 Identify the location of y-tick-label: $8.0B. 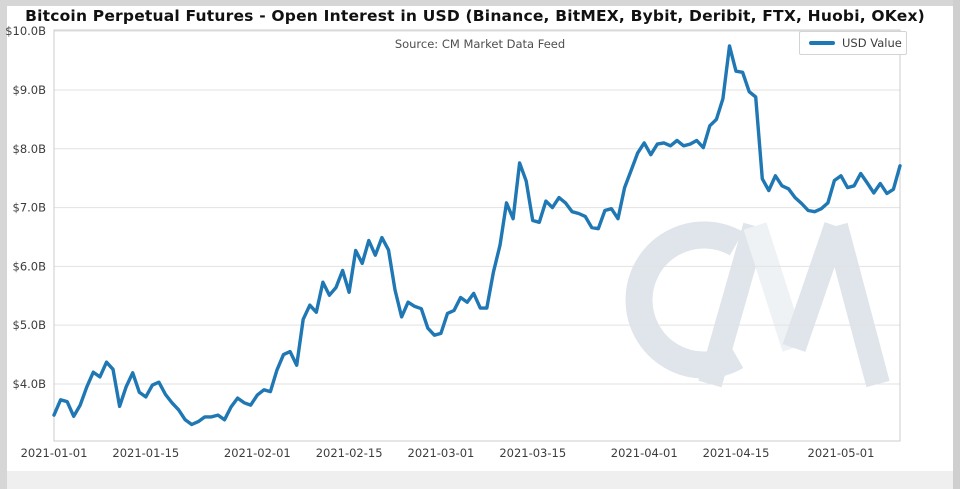
(30, 149).